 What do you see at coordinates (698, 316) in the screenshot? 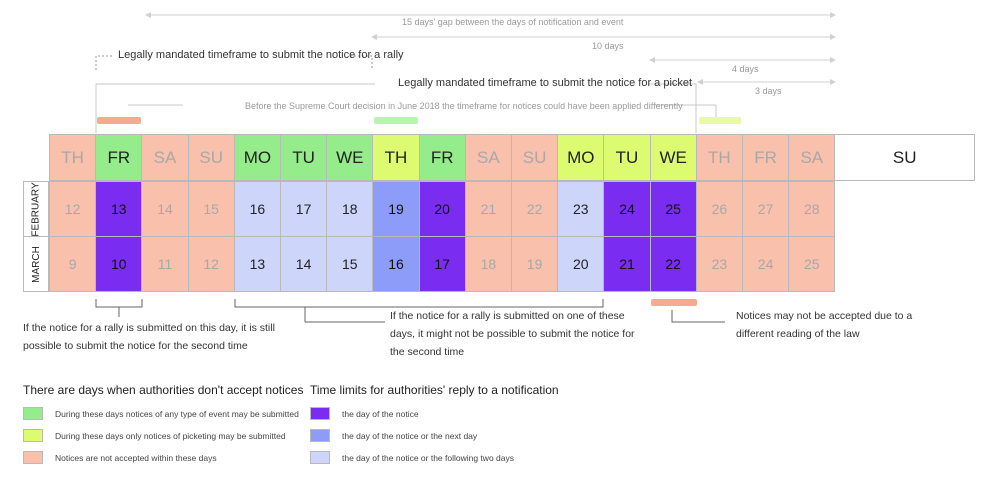
I see `note3-connector` at bounding box center [698, 316].